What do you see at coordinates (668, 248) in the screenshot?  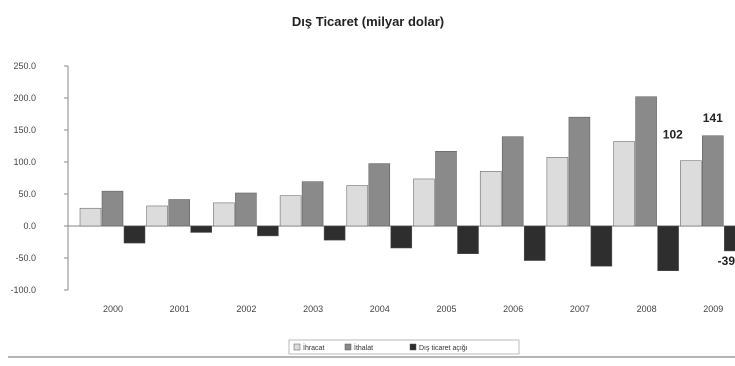 I see `bar-3-2008` at bounding box center [668, 248].